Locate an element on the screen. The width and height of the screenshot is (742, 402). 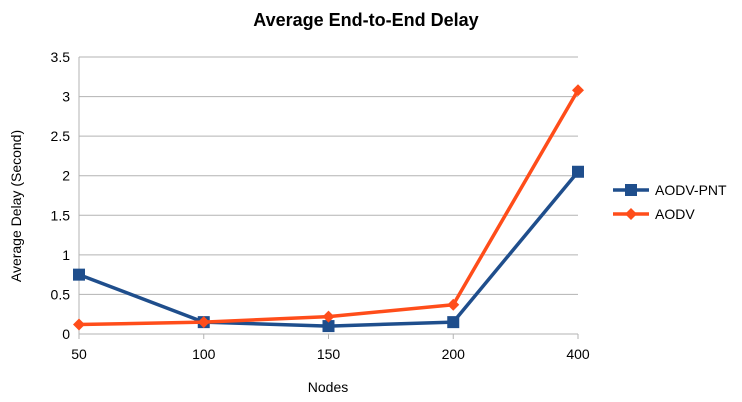
x-tick-label: 50 is located at coordinates (79, 354).